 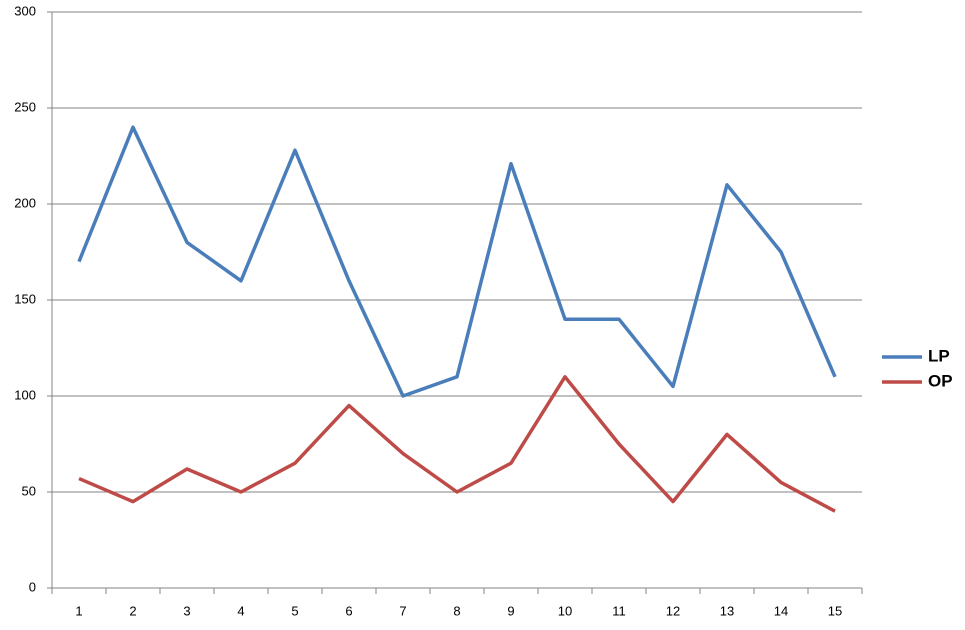 I want to click on x-tick-label: 2, so click(x=132, y=610).